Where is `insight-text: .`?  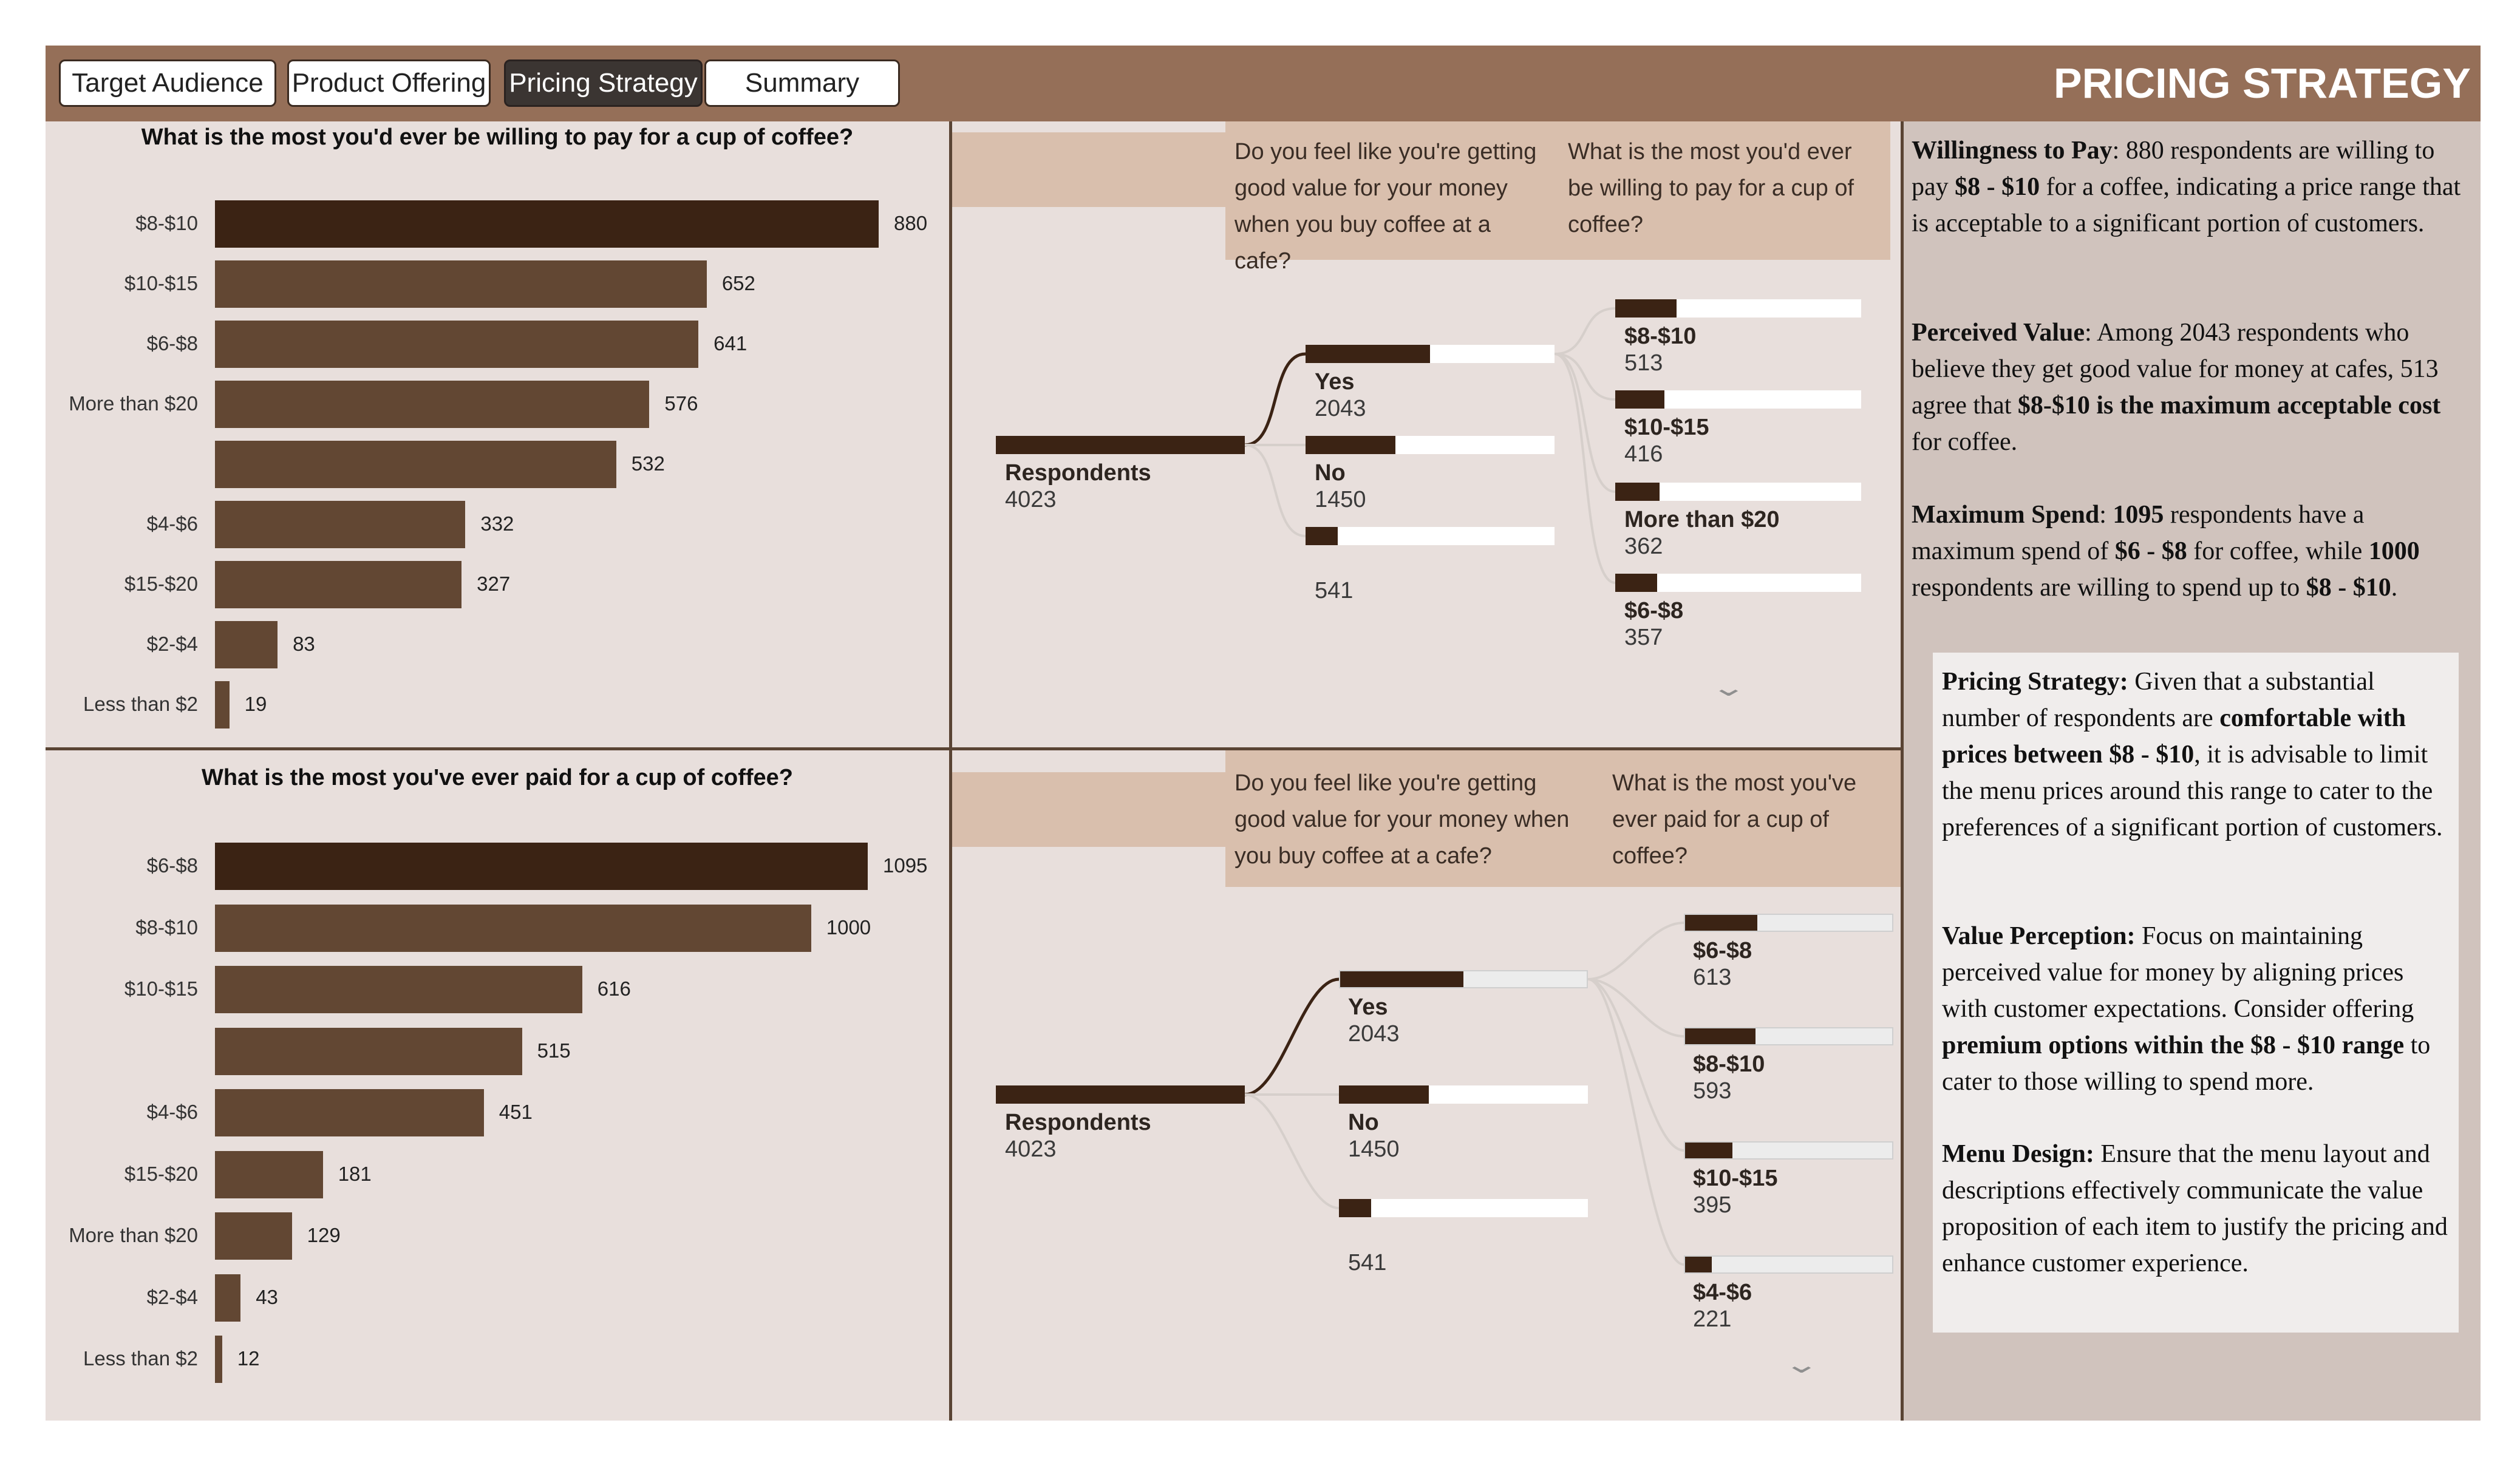 insight-text: . is located at coordinates (2394, 588).